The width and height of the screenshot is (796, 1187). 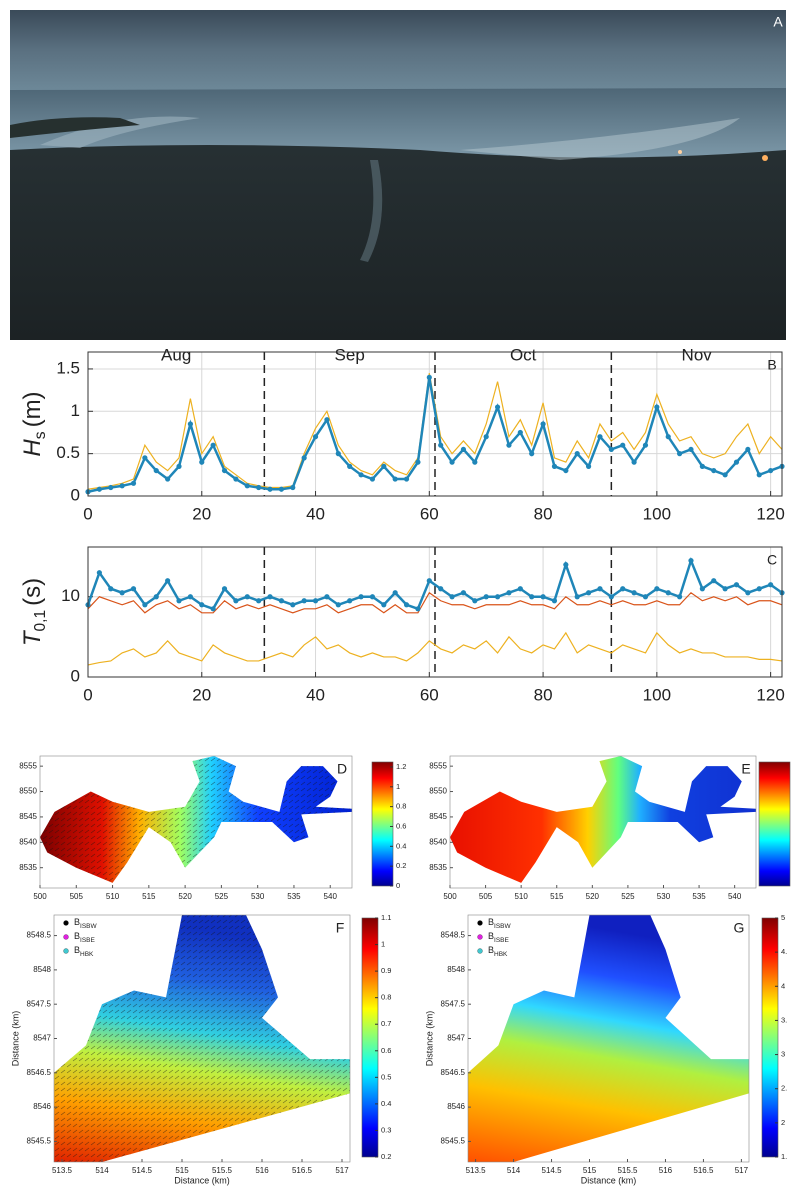 What do you see at coordinates (34, 612) in the screenshot?
I see `y-axis-label: T0,1 (s)` at bounding box center [34, 612].